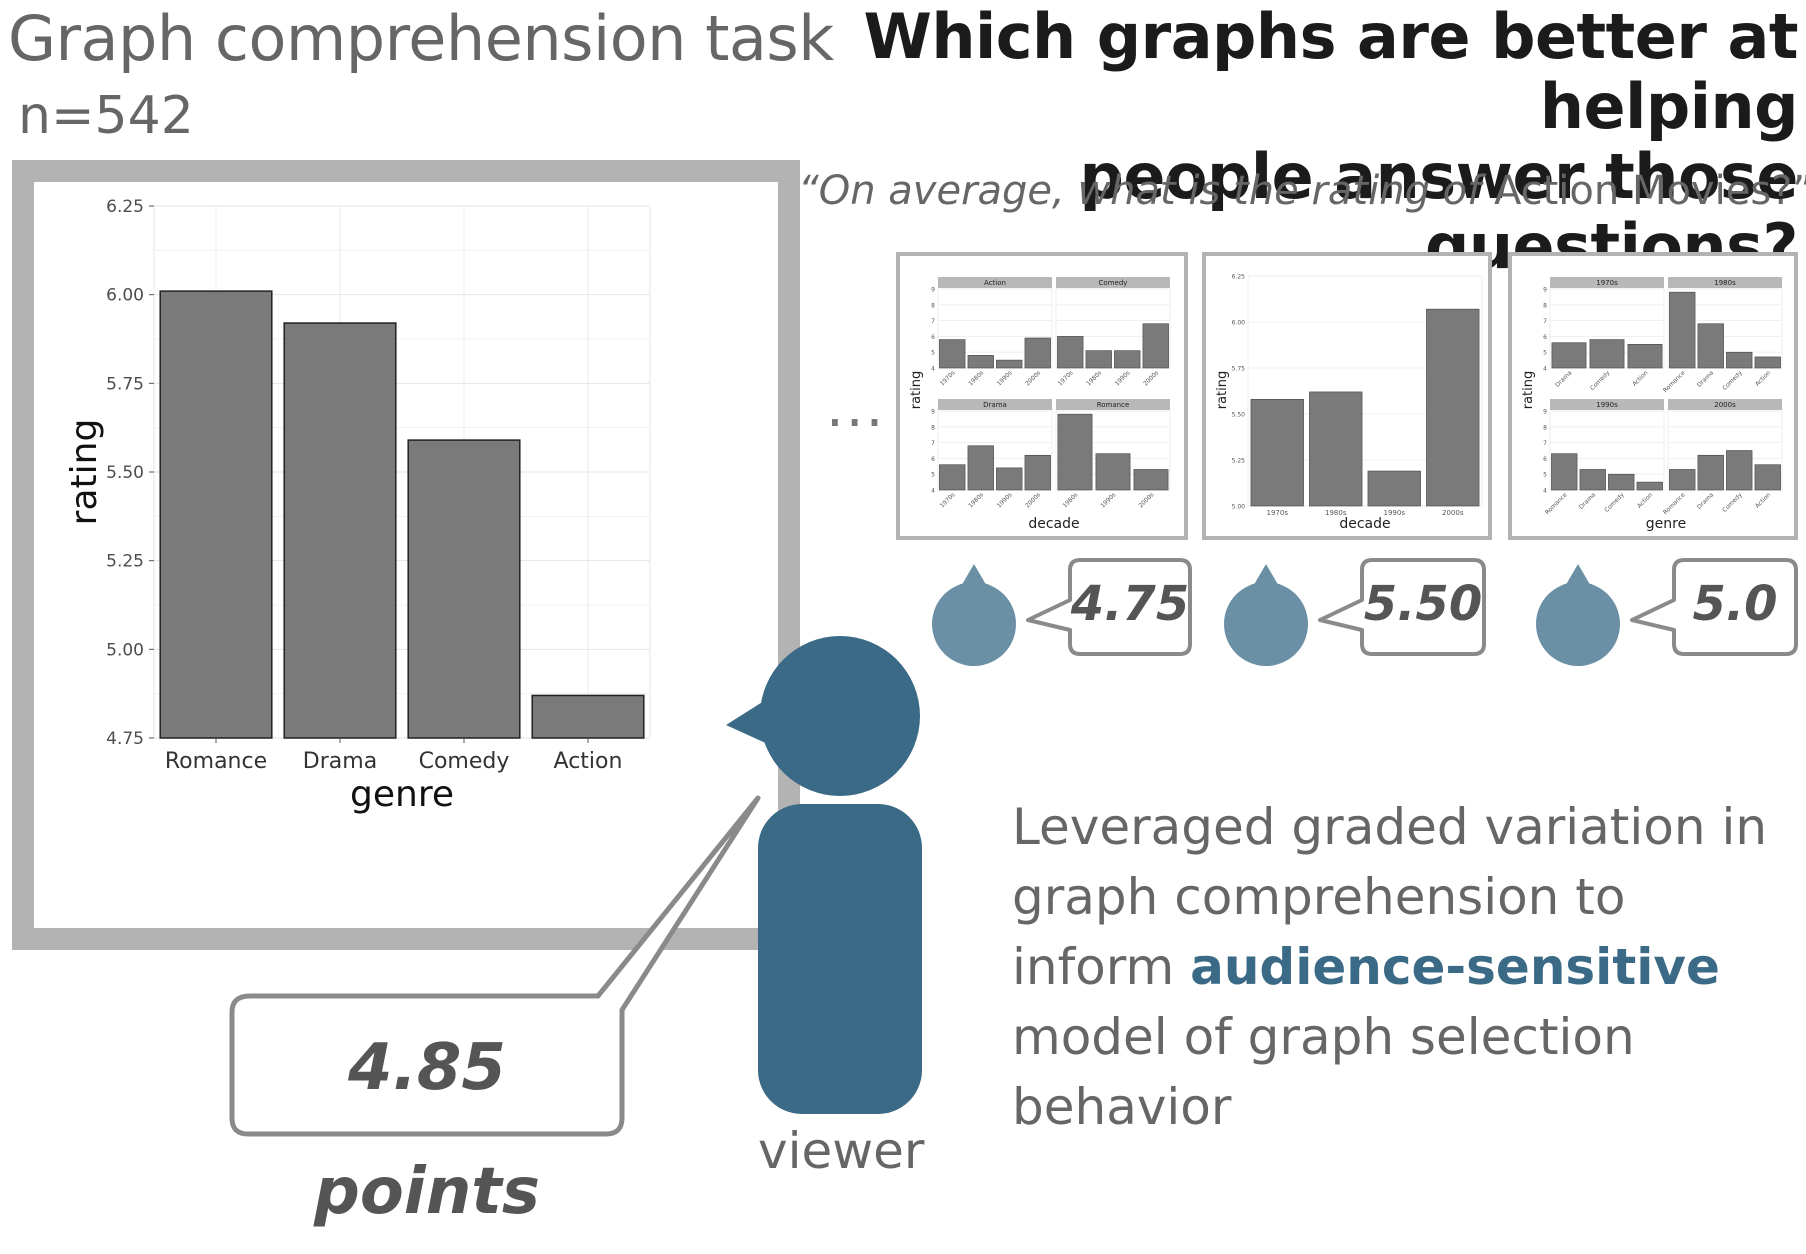  Describe the element at coordinates (1053, 524) in the screenshot. I see `x-axis-label: decade` at that location.